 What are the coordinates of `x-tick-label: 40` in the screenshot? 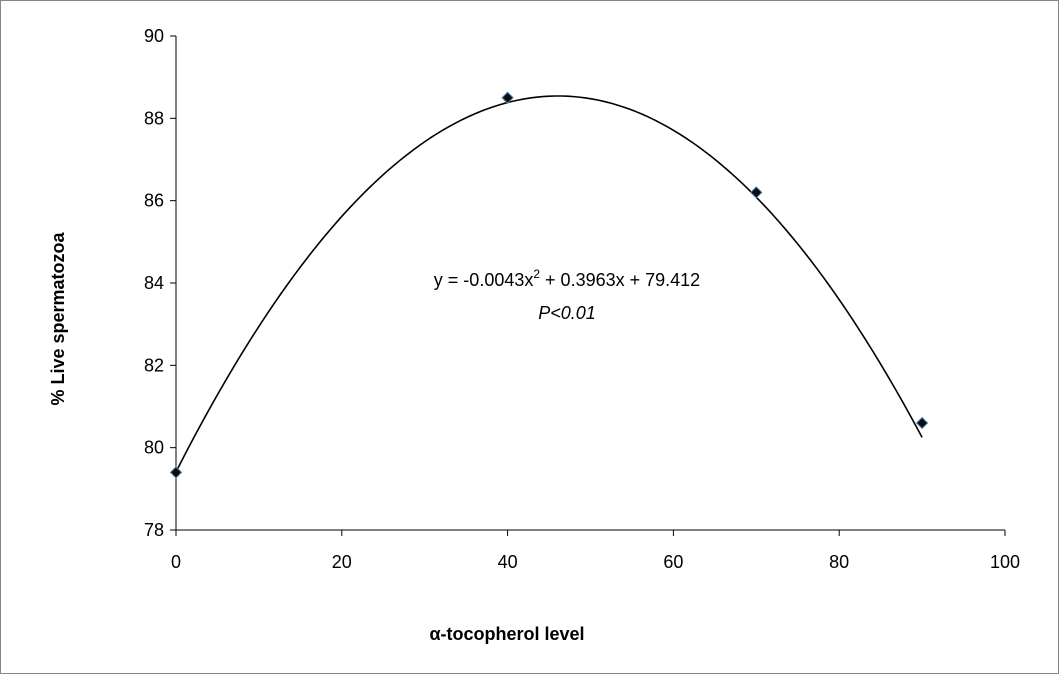 It's located at (508, 562).